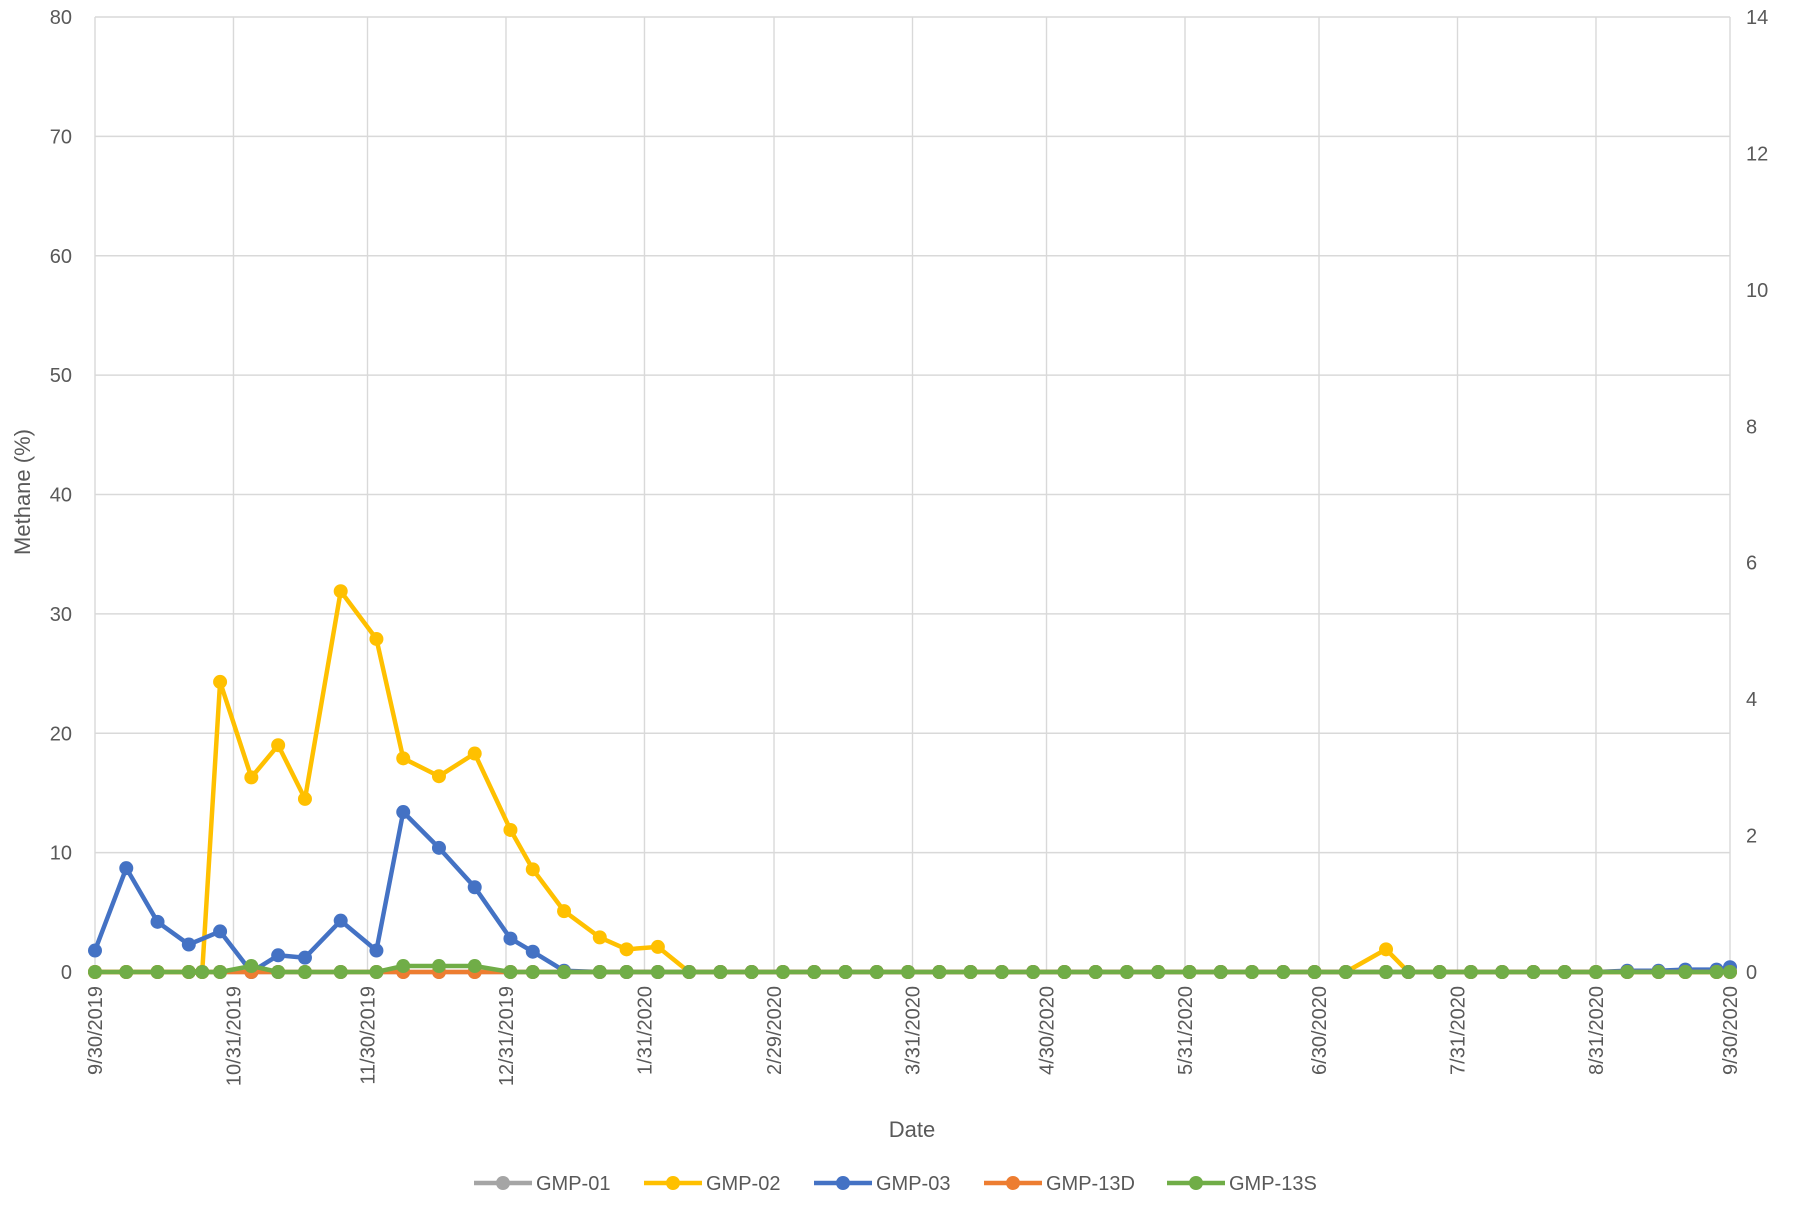 This screenshot has width=1797, height=1219. Describe the element at coordinates (913, 1184) in the screenshot. I see `legend-label-gmp-03: GMP-03` at that location.